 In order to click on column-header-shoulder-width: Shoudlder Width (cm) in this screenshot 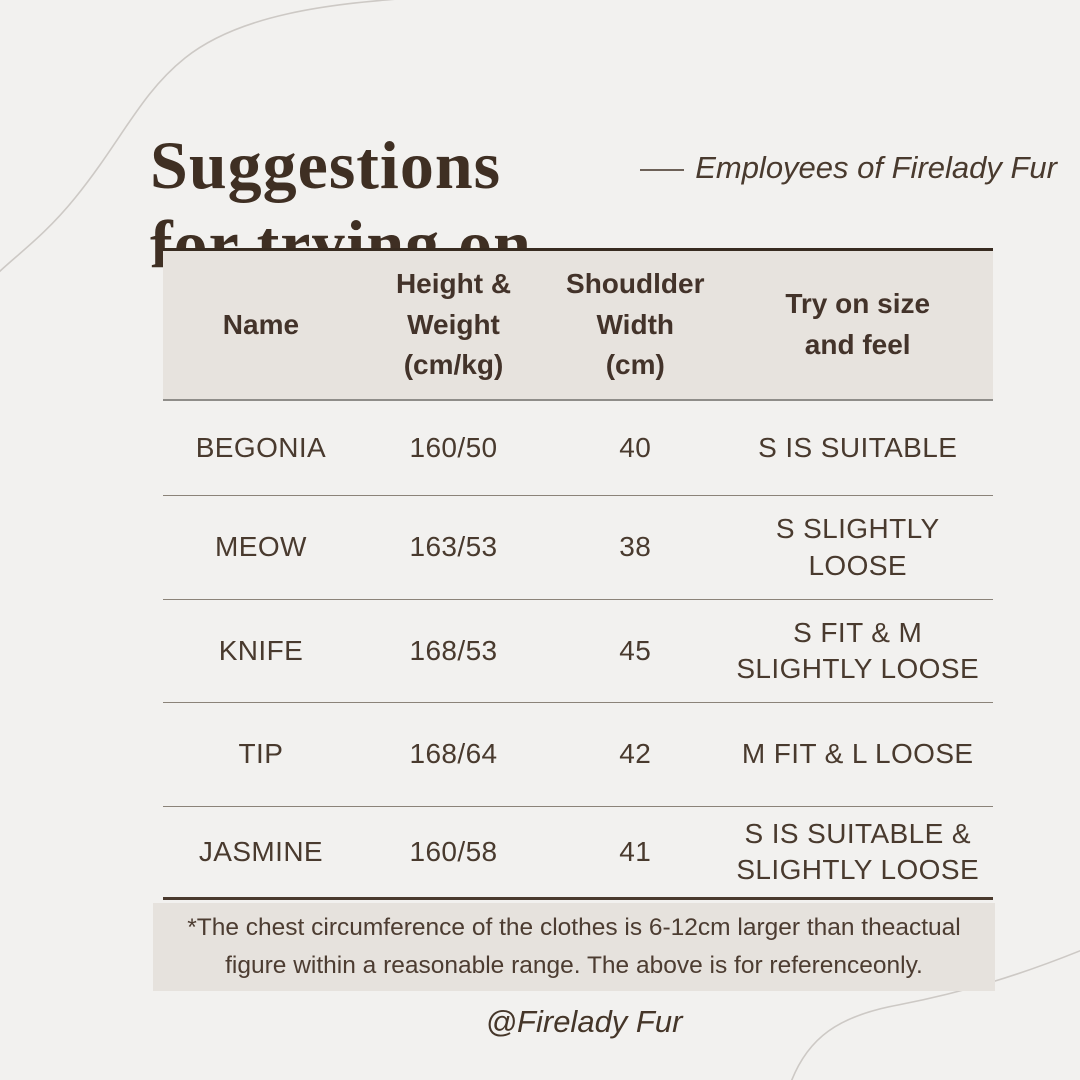, I will do `click(635, 324)`.